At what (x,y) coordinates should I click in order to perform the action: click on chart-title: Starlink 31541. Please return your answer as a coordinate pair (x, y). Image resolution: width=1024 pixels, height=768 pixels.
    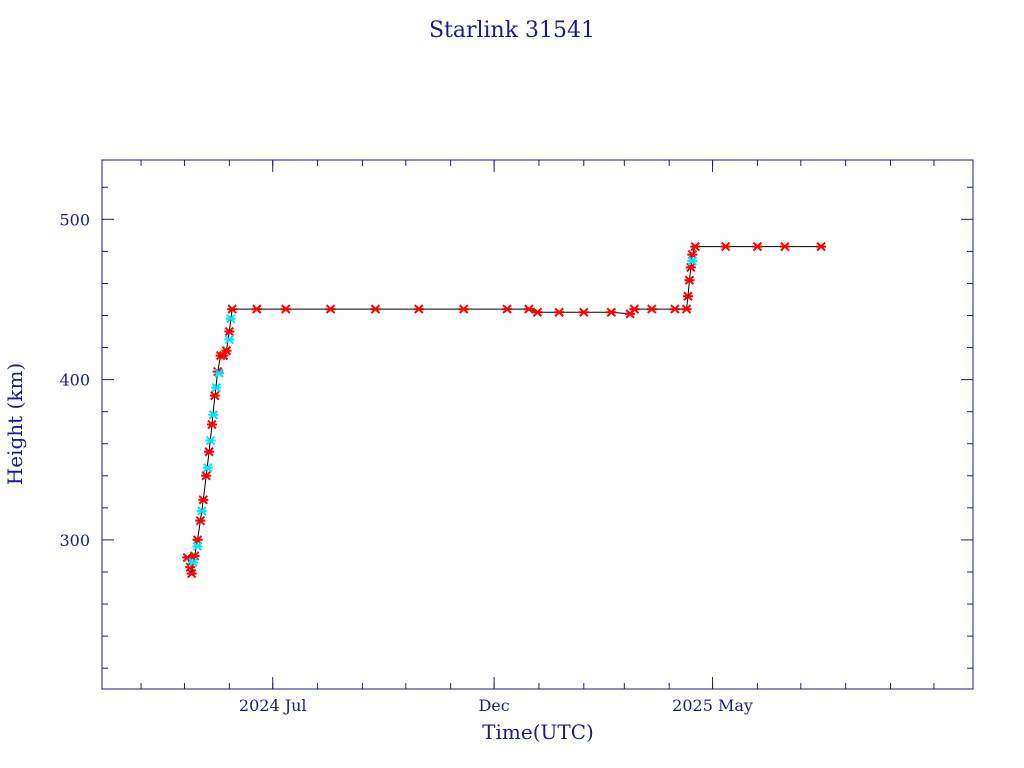
    Looking at the image, I should click on (512, 30).